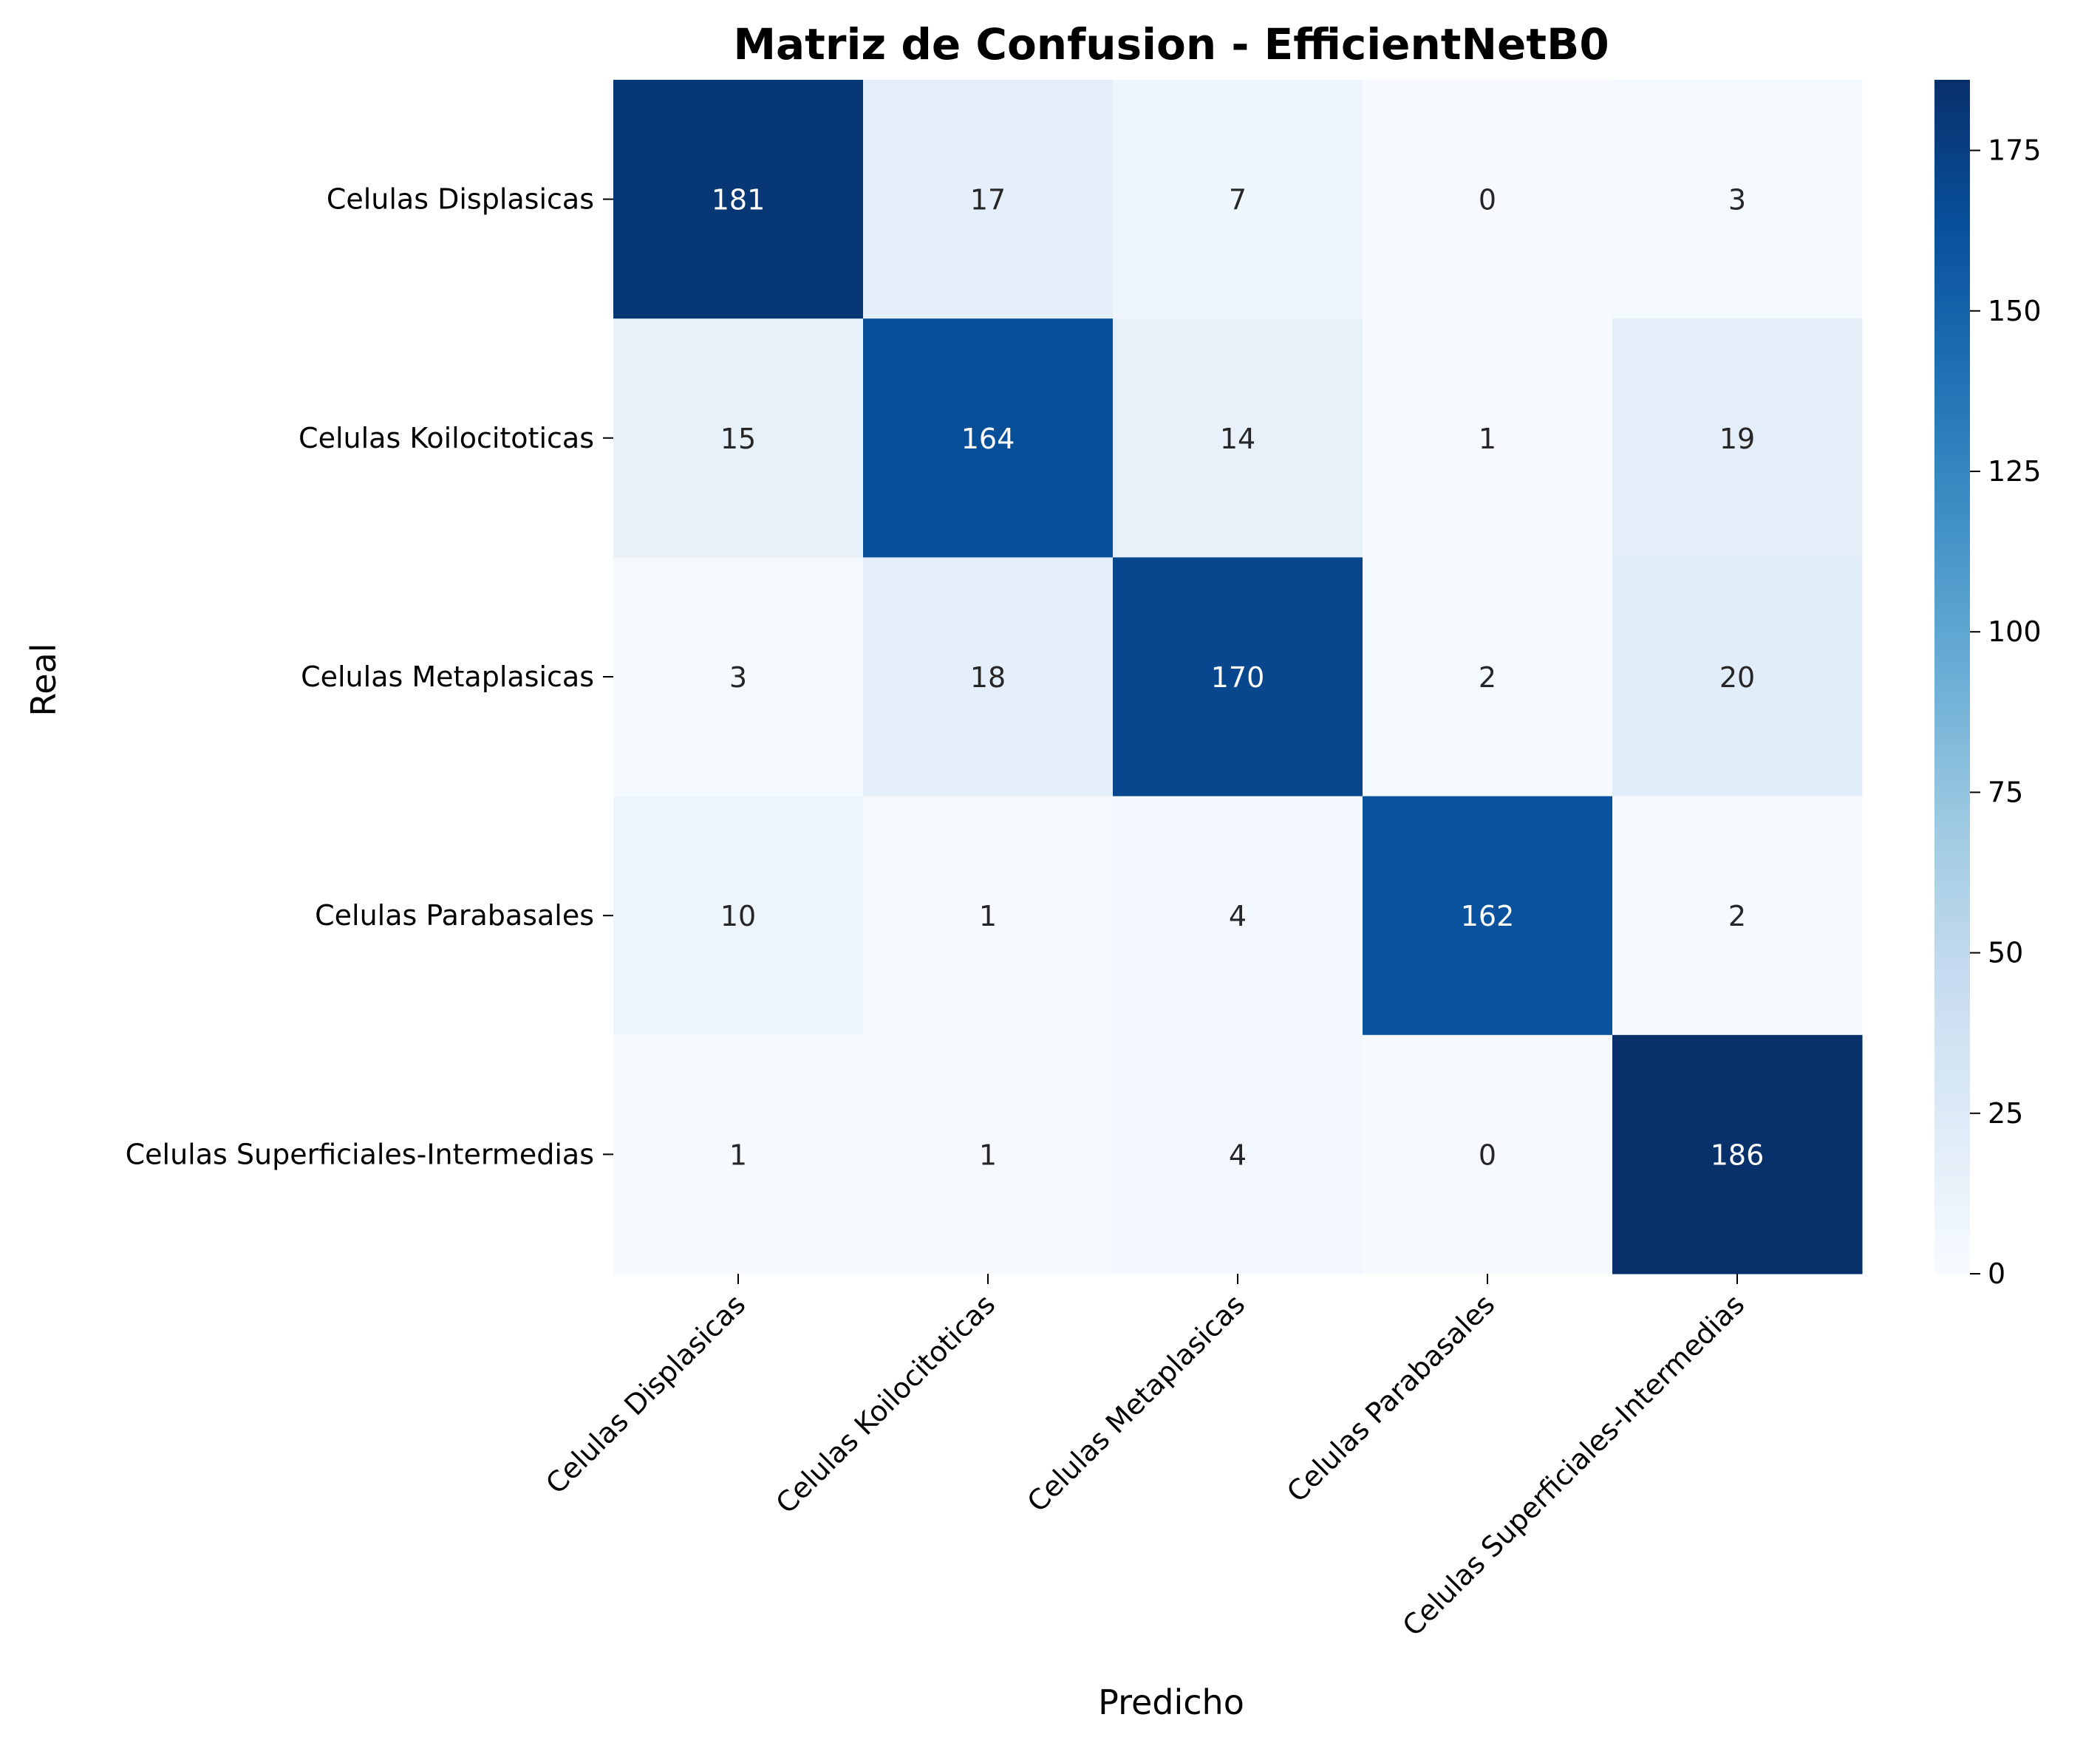  I want to click on cell-value-label: 10, so click(738, 916).